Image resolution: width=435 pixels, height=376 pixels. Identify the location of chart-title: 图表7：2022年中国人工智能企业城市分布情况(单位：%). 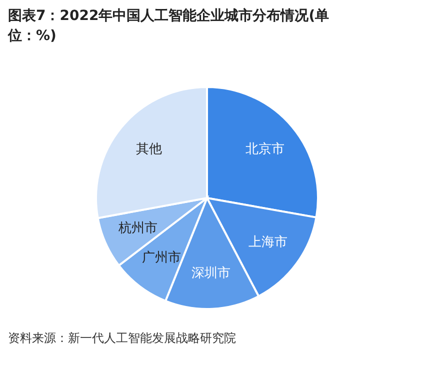
(169, 26).